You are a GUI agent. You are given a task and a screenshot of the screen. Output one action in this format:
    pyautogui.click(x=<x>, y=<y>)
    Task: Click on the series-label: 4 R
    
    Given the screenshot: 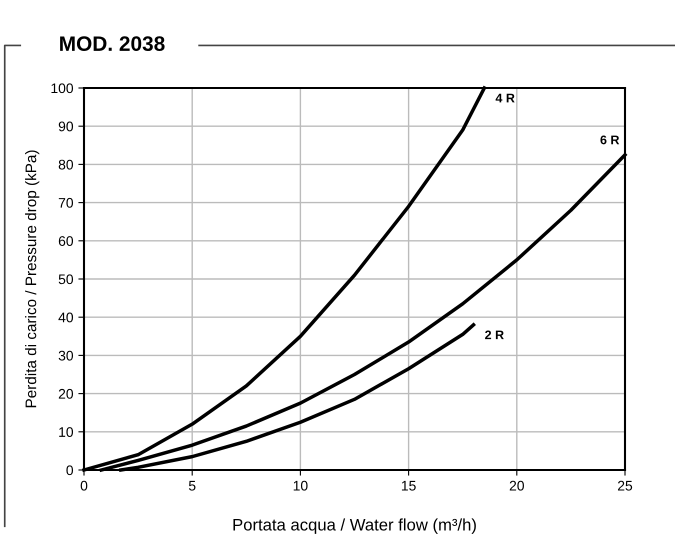 What is the action you would take?
    pyautogui.click(x=505, y=98)
    